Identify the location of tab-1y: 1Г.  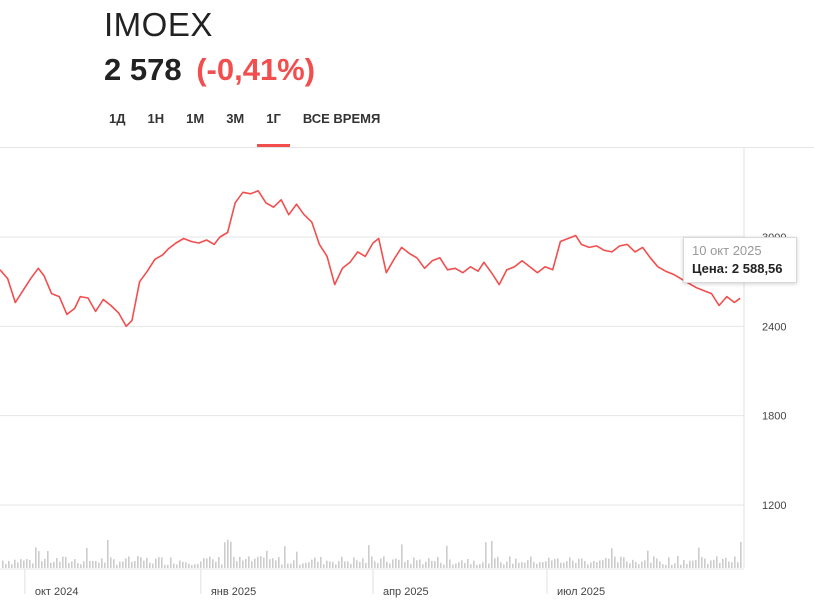
(273, 127).